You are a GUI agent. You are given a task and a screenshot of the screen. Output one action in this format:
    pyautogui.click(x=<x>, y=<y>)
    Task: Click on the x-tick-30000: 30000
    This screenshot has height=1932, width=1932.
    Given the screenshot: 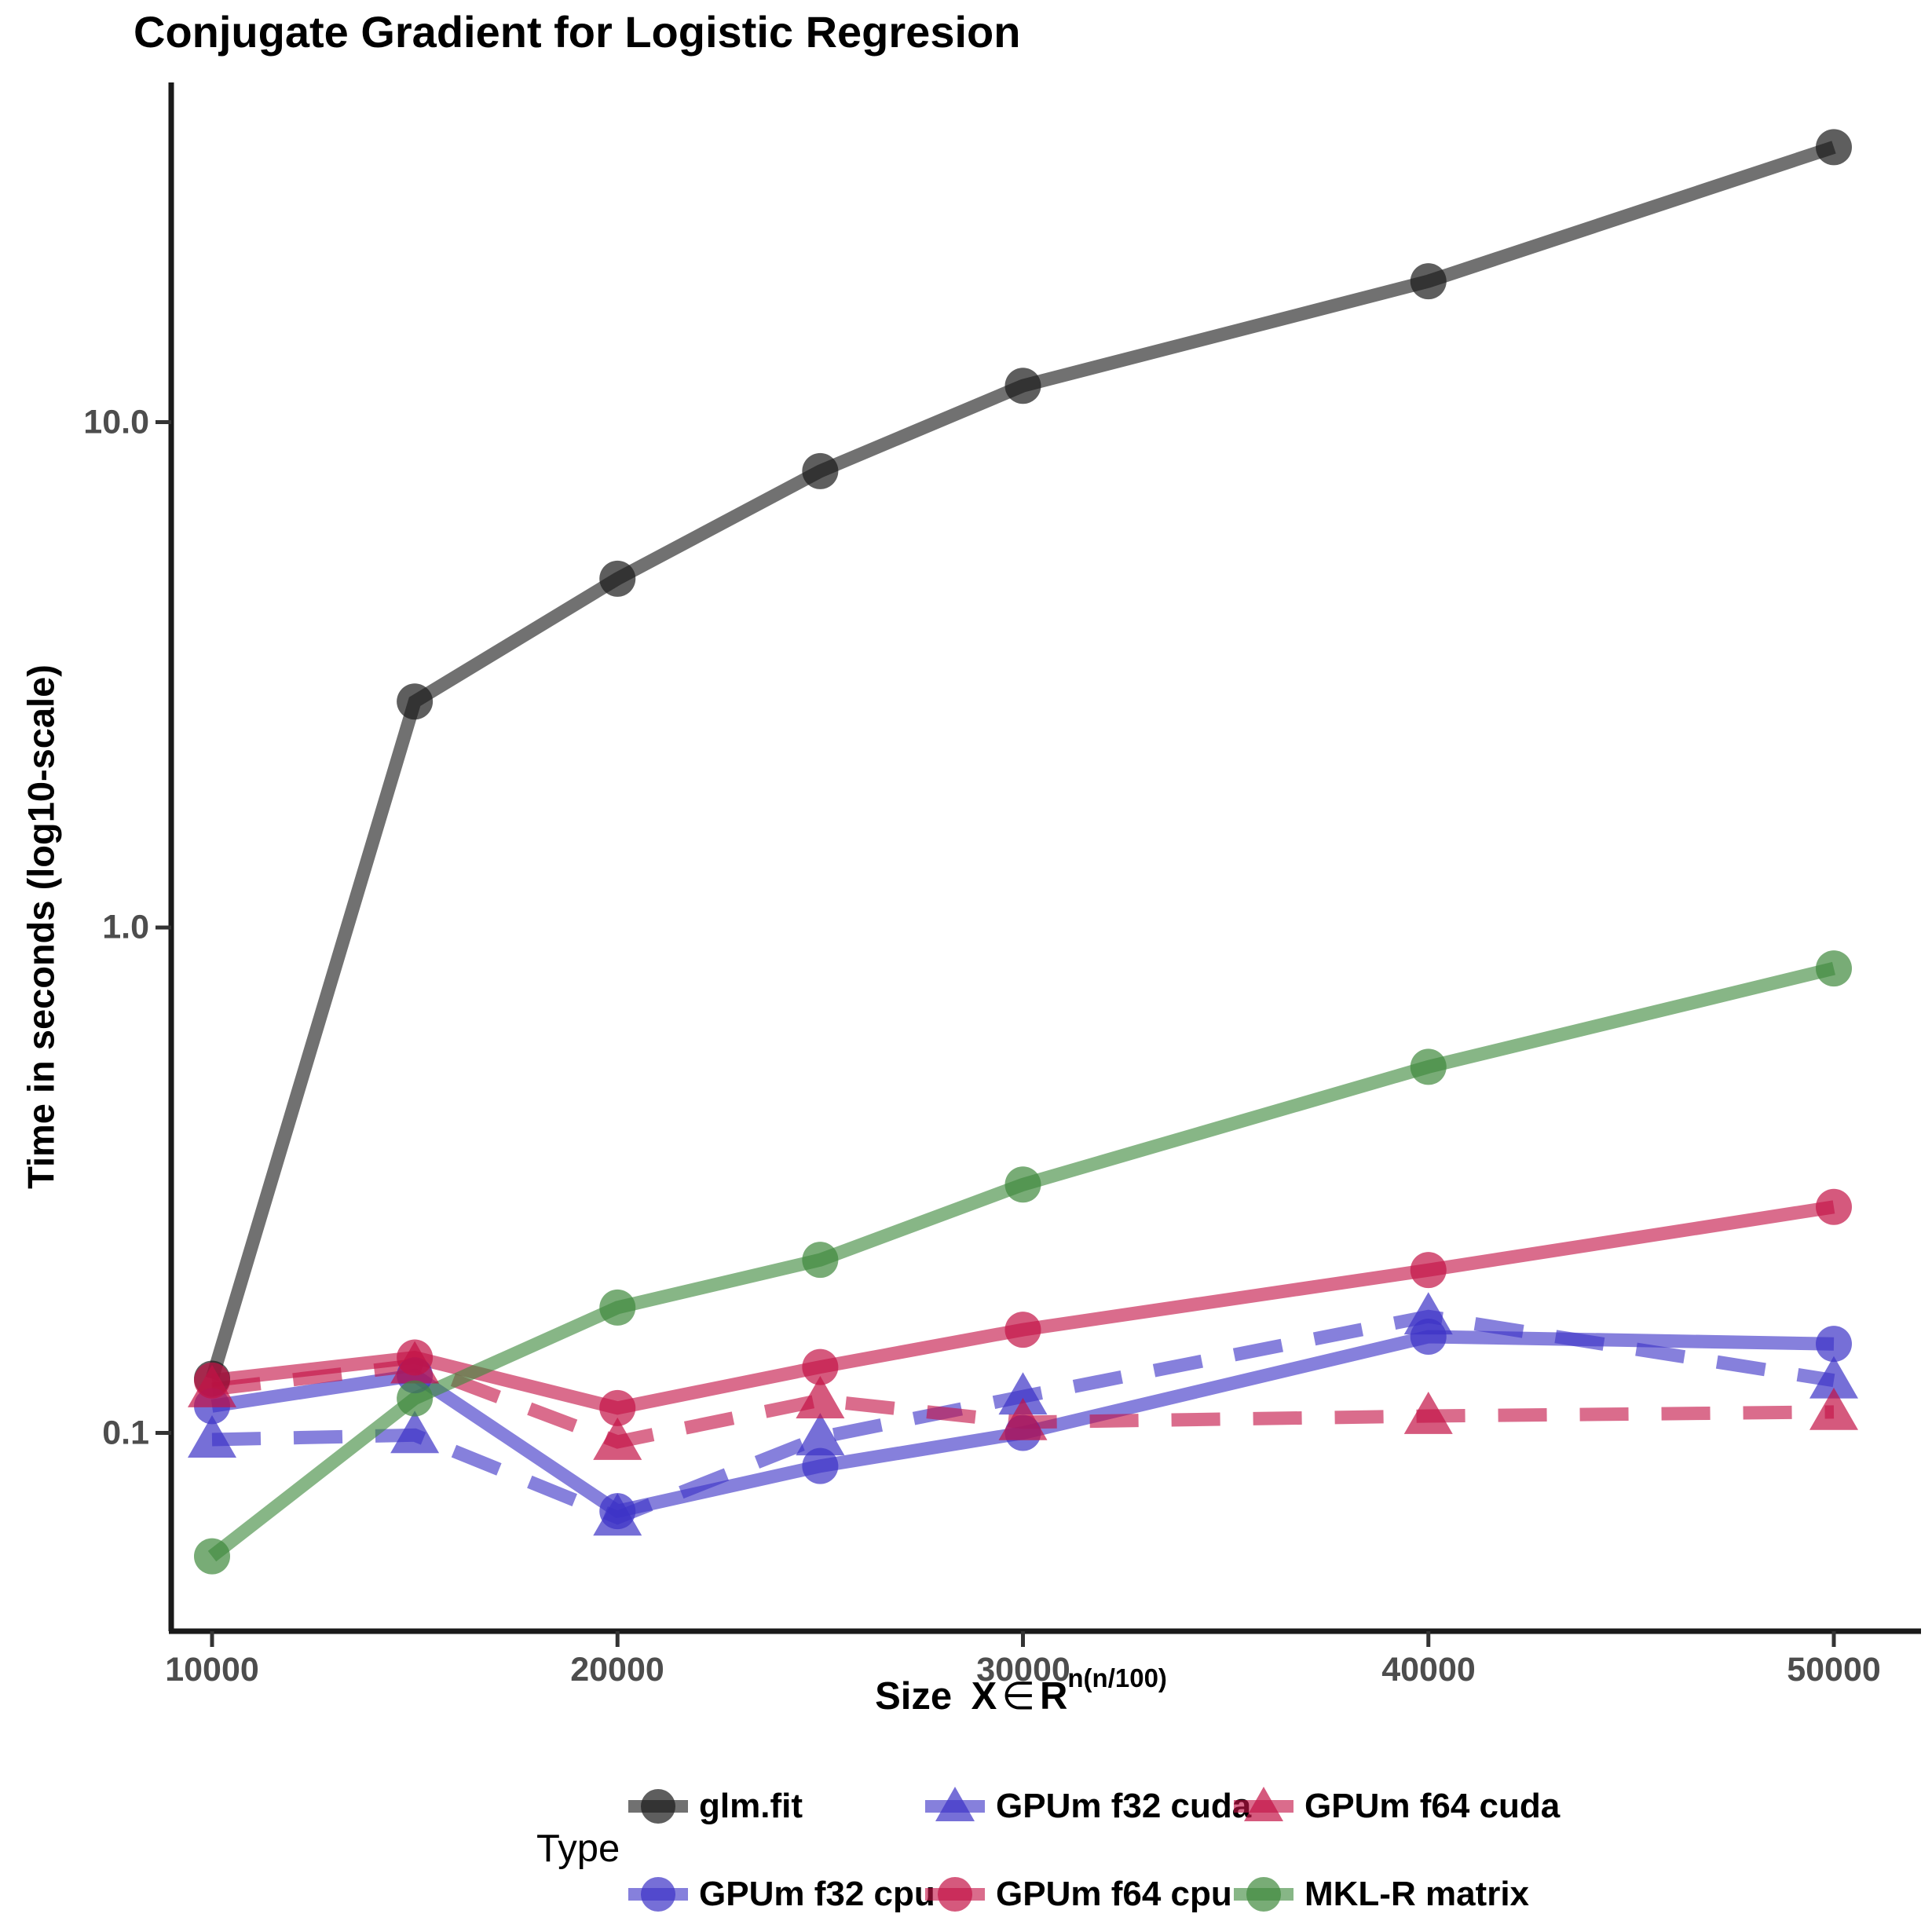 What is the action you would take?
    pyautogui.click(x=1023, y=1670)
    